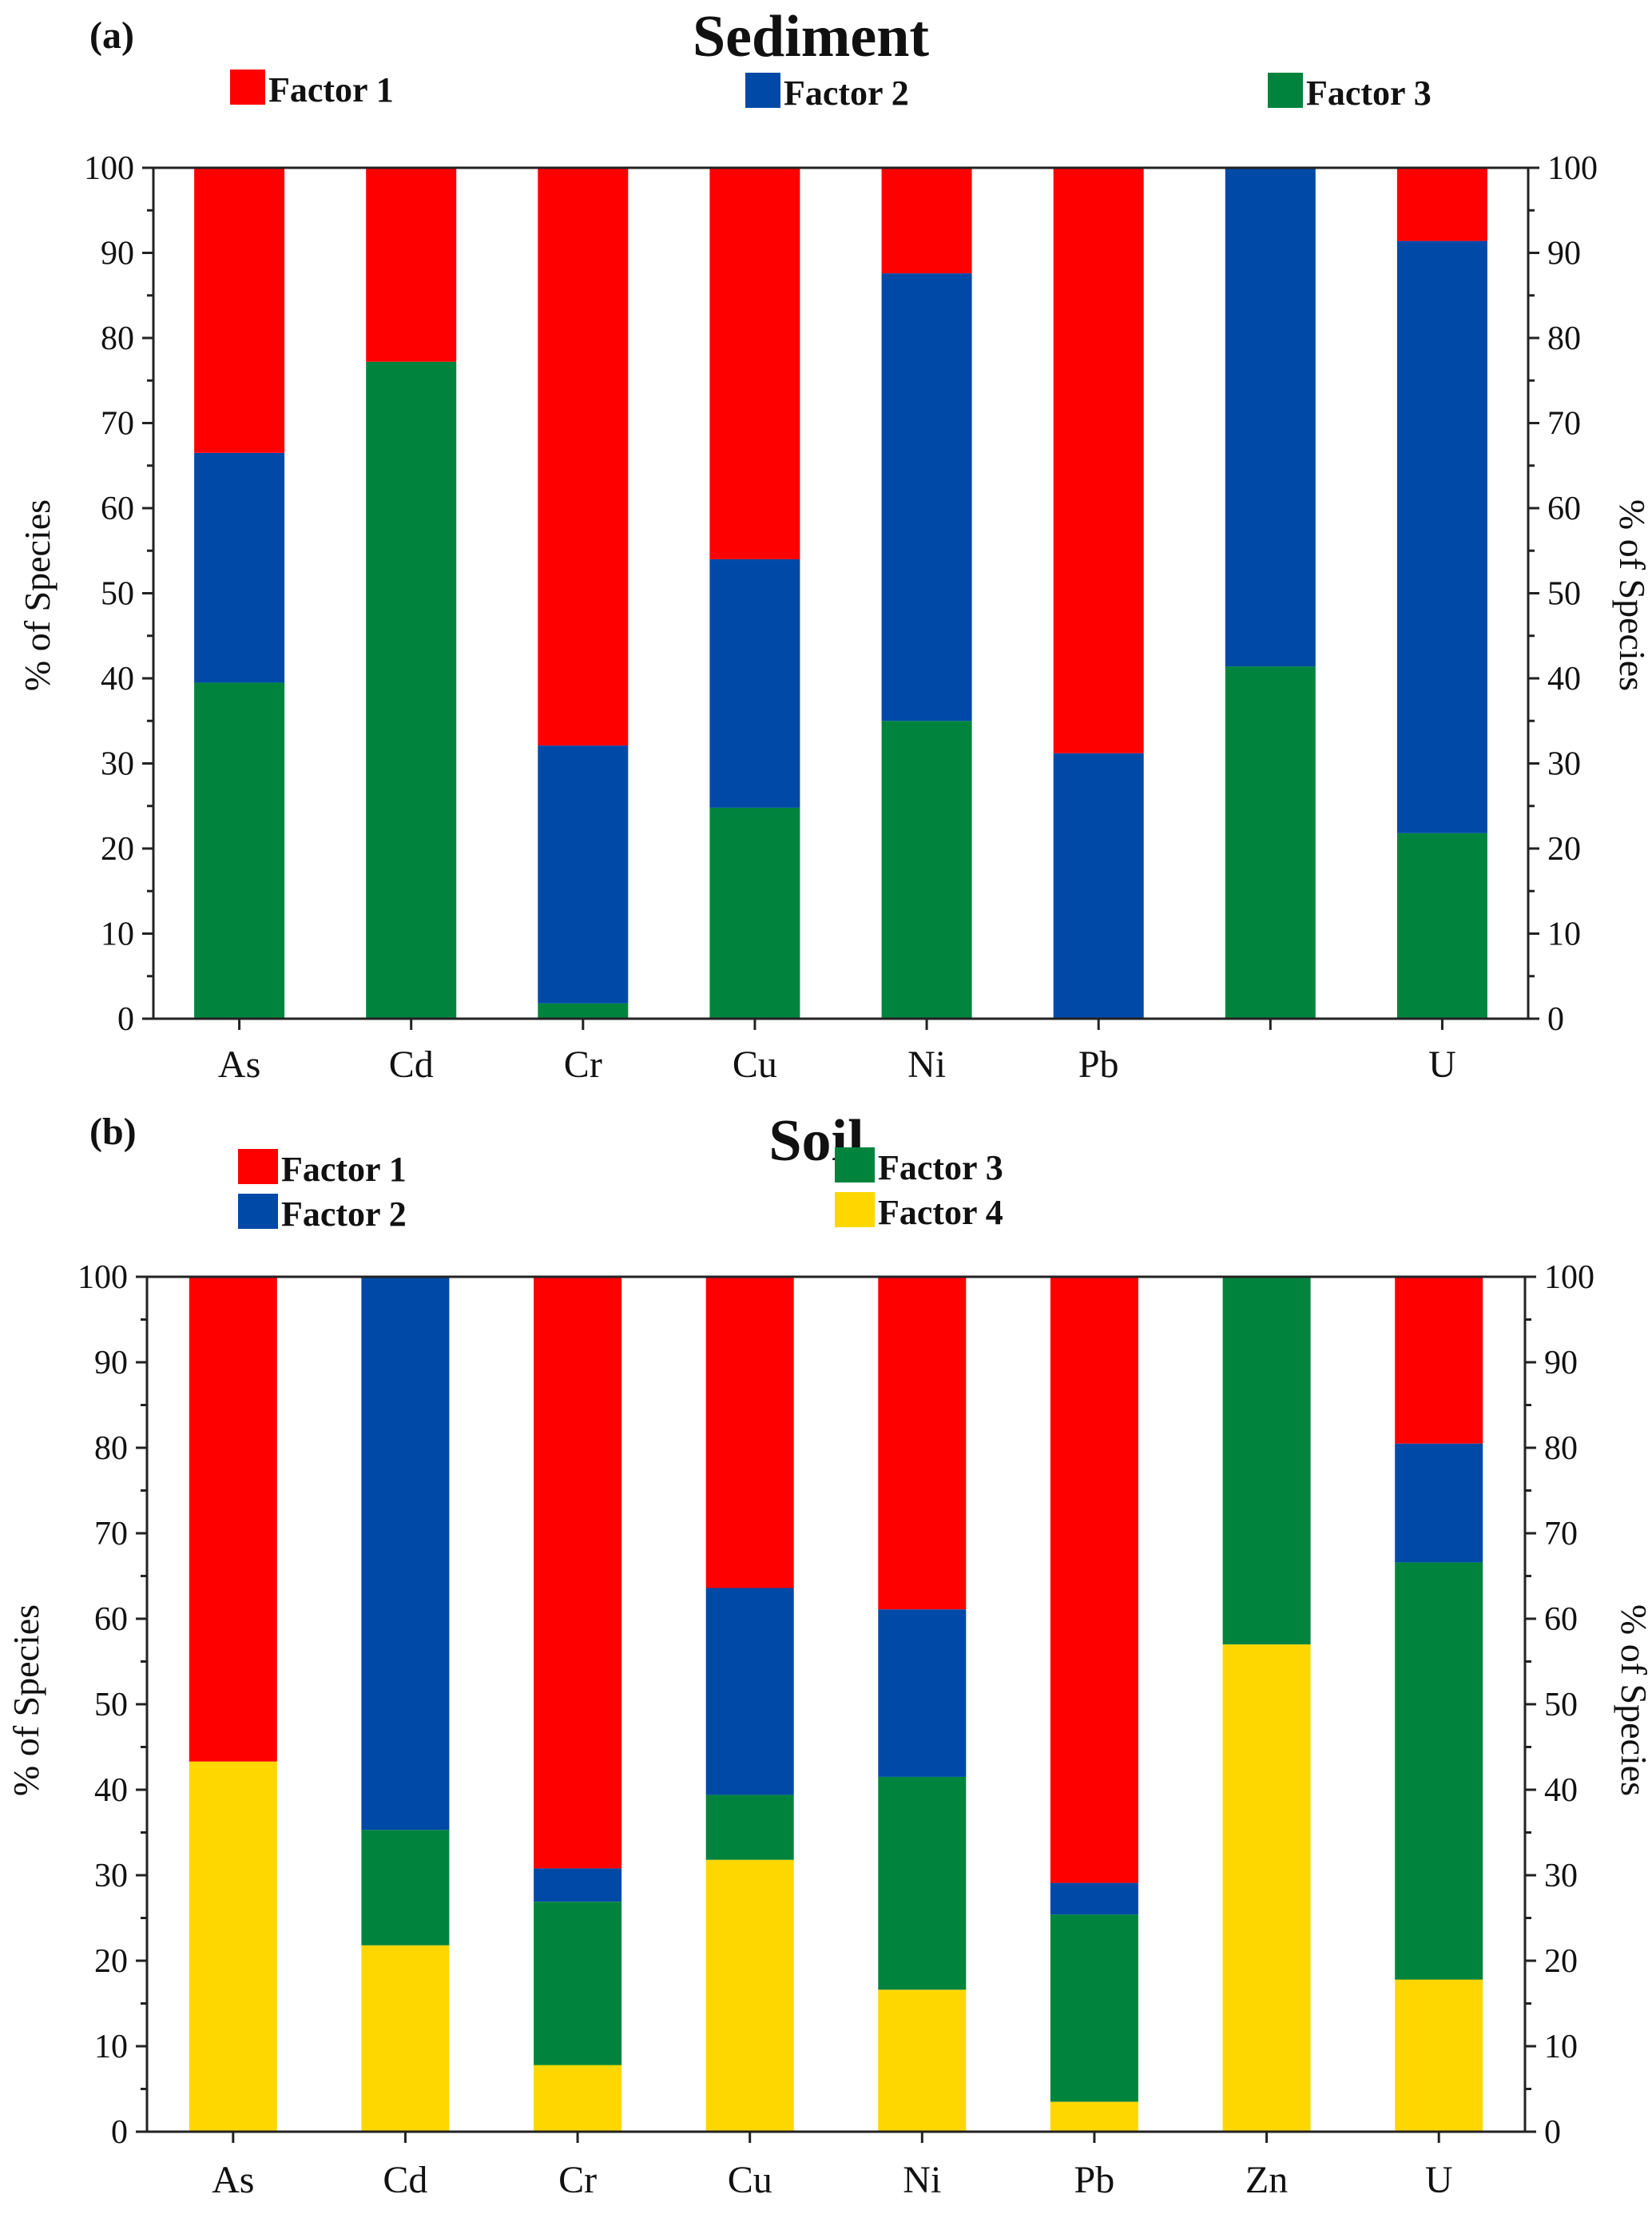 The image size is (1652, 2214). I want to click on bar-segment-Zn-factor3, so click(1266, 1461).